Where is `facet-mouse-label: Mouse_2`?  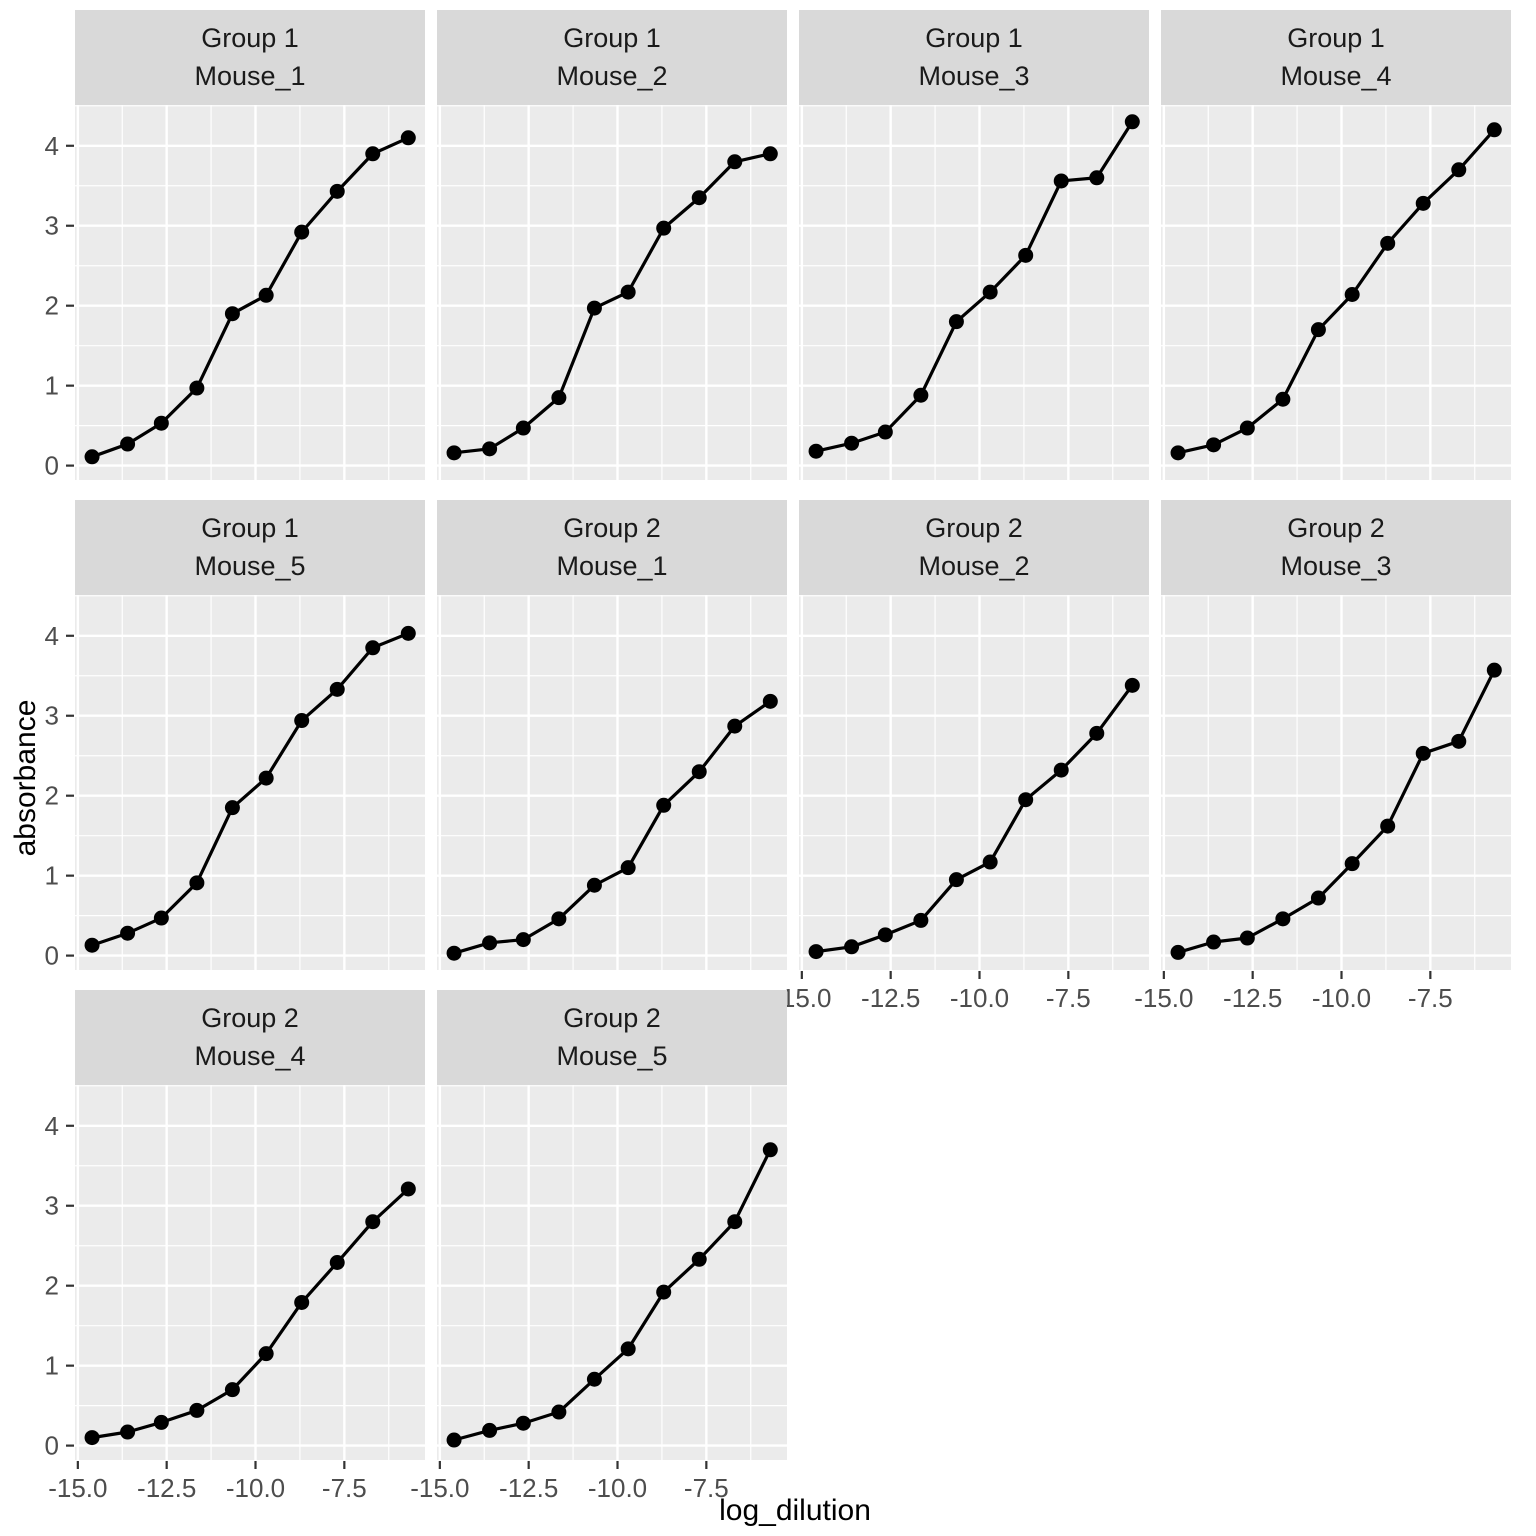
facet-mouse-label: Mouse_2 is located at coordinates (974, 566).